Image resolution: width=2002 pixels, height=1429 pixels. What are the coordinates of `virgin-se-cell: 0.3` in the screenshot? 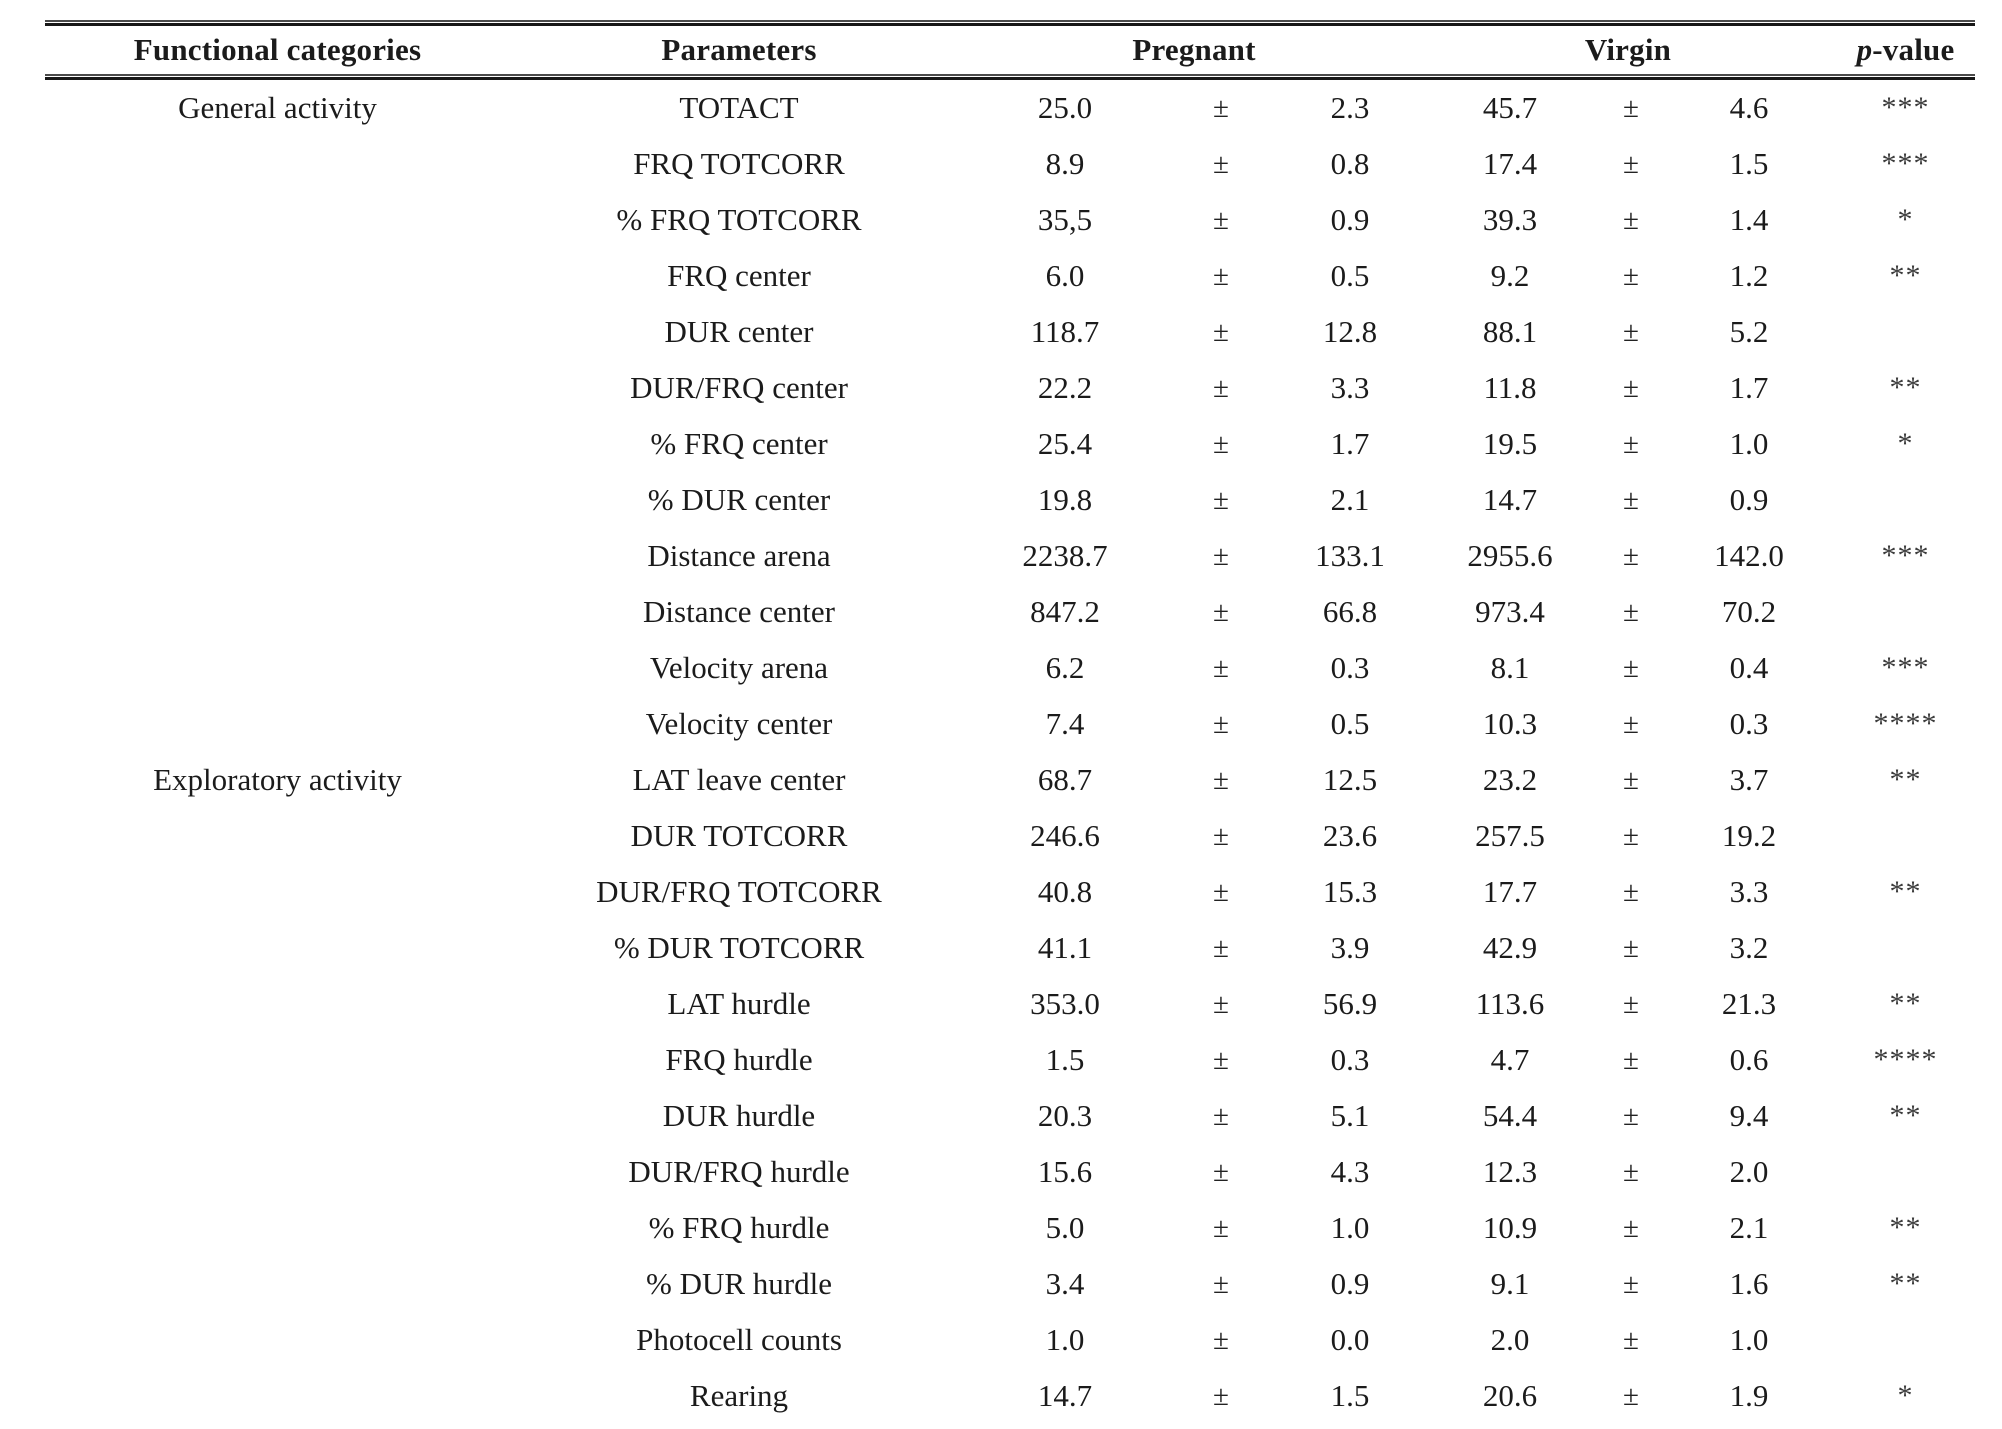 It's located at (1749, 723).